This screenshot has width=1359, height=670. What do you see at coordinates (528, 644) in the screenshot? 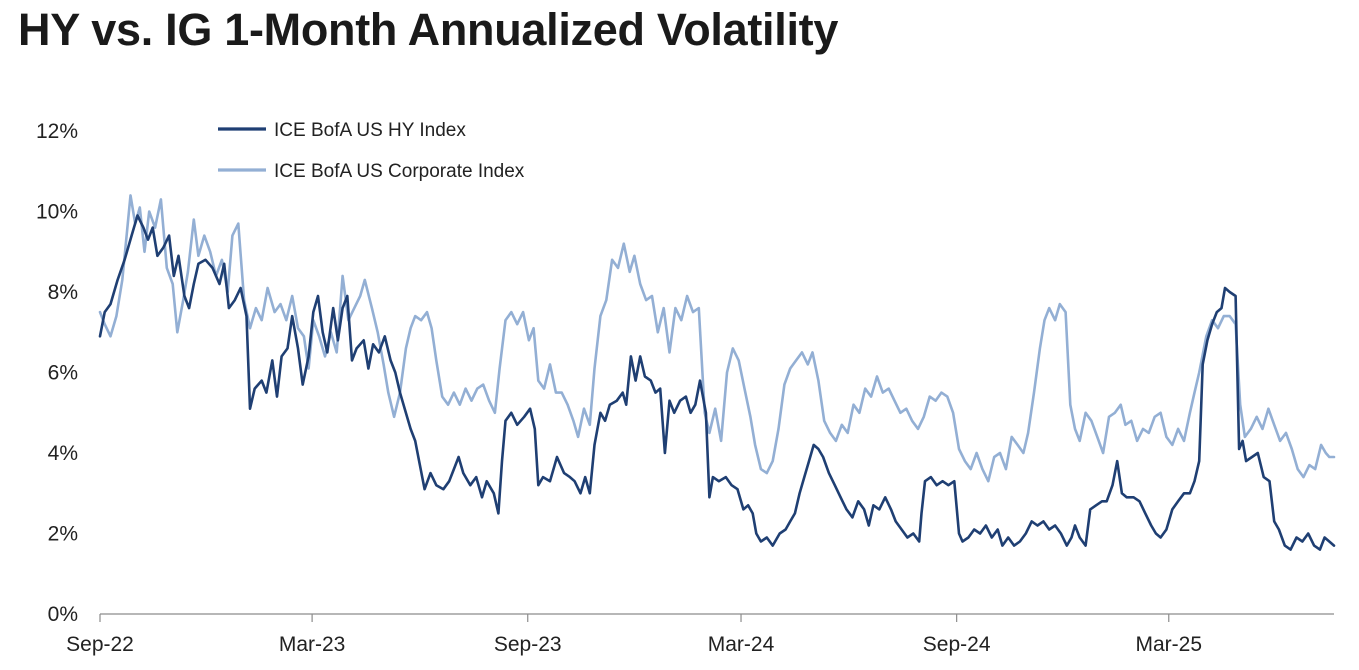
I see `x-tick-label: Sep-23` at bounding box center [528, 644].